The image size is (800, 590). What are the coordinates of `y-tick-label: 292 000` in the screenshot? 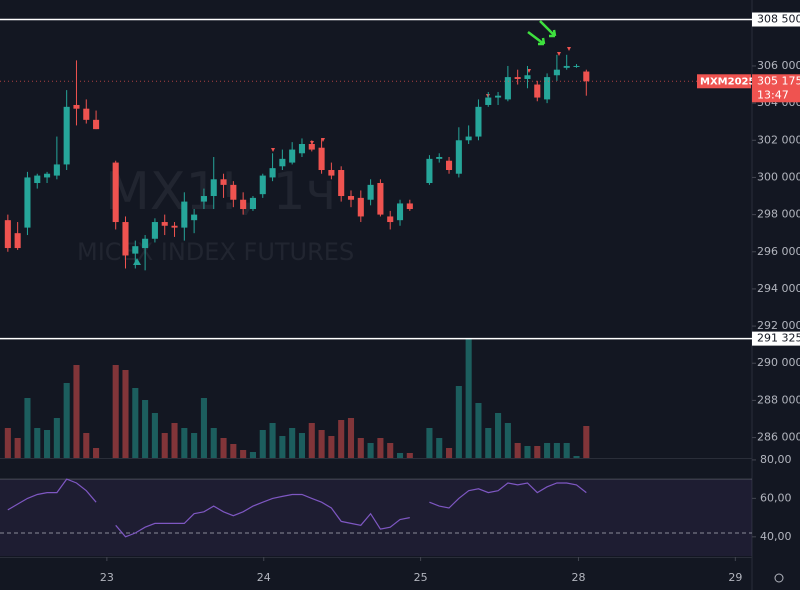 It's located at (778, 325).